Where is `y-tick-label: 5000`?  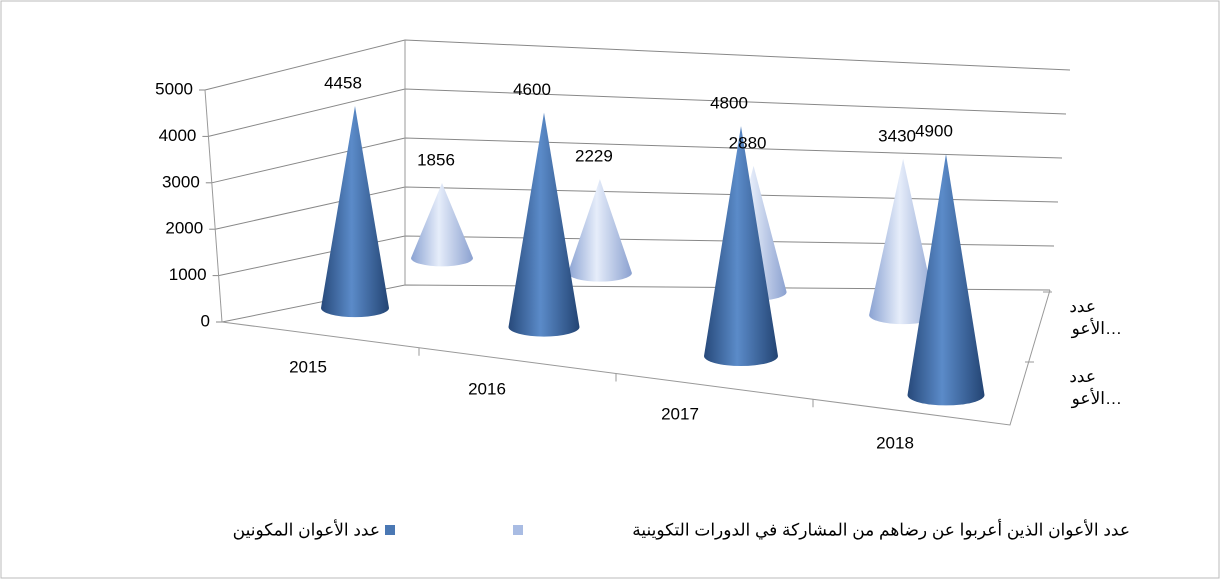 y-tick-label: 5000 is located at coordinates (174, 88).